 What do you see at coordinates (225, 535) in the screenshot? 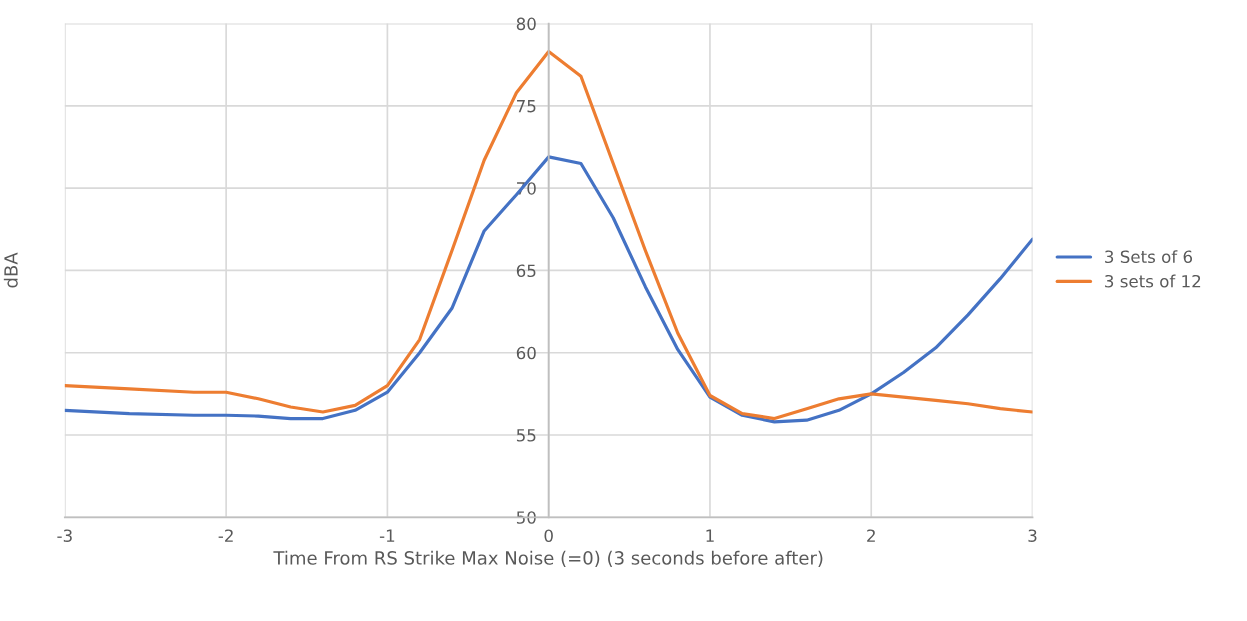
I see `x-tick-label: -2` at bounding box center [225, 535].